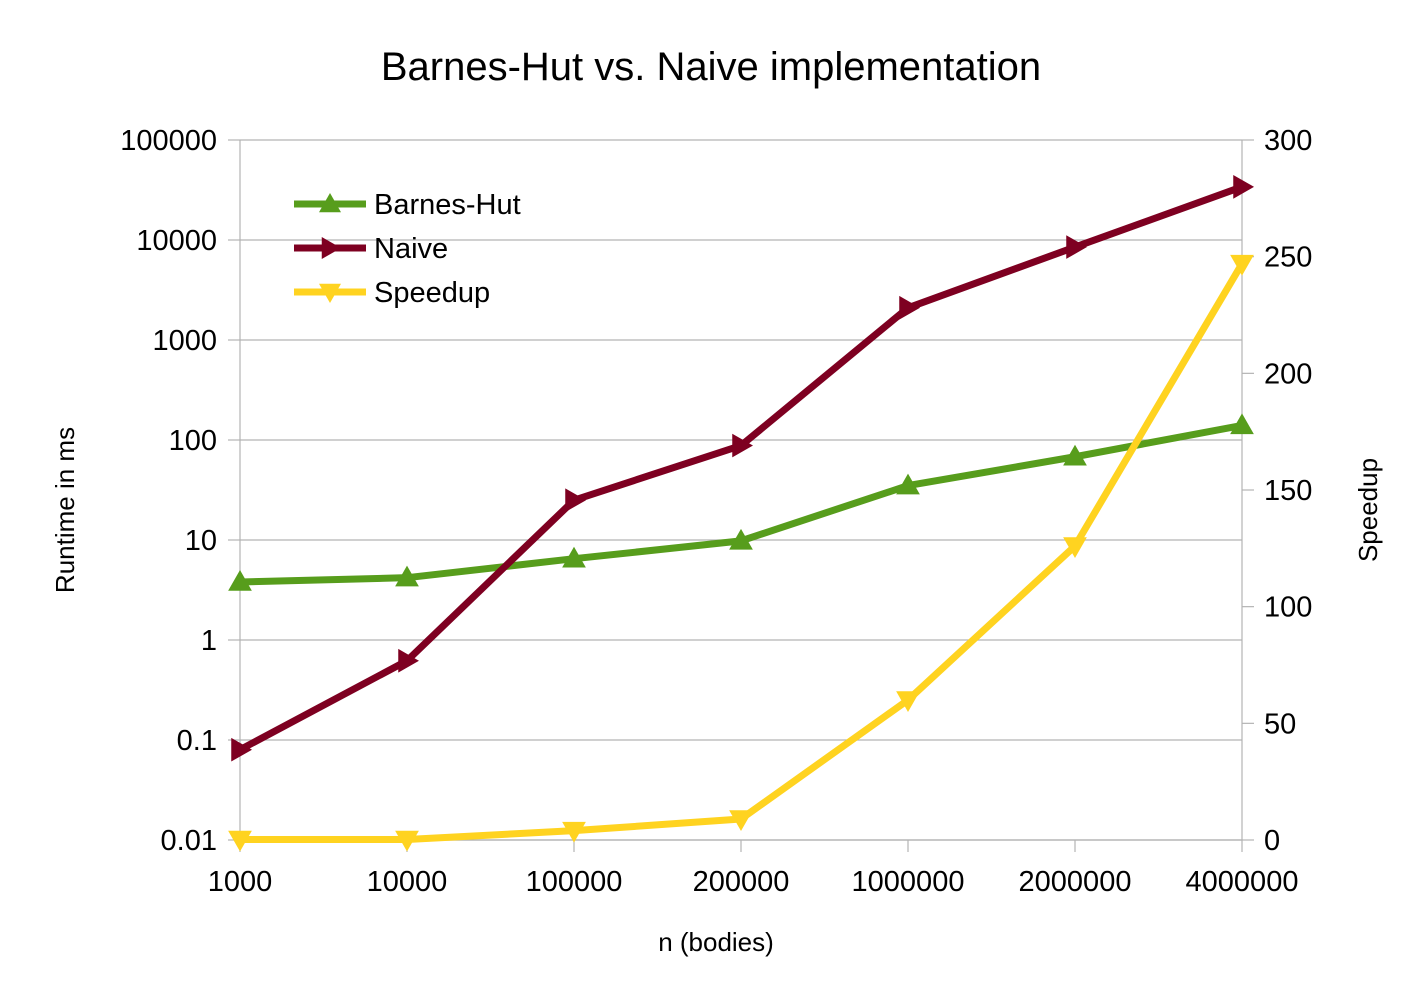  Describe the element at coordinates (711, 67) in the screenshot. I see `chart-title: Barnes-Hut vs. Naive implementation` at that location.